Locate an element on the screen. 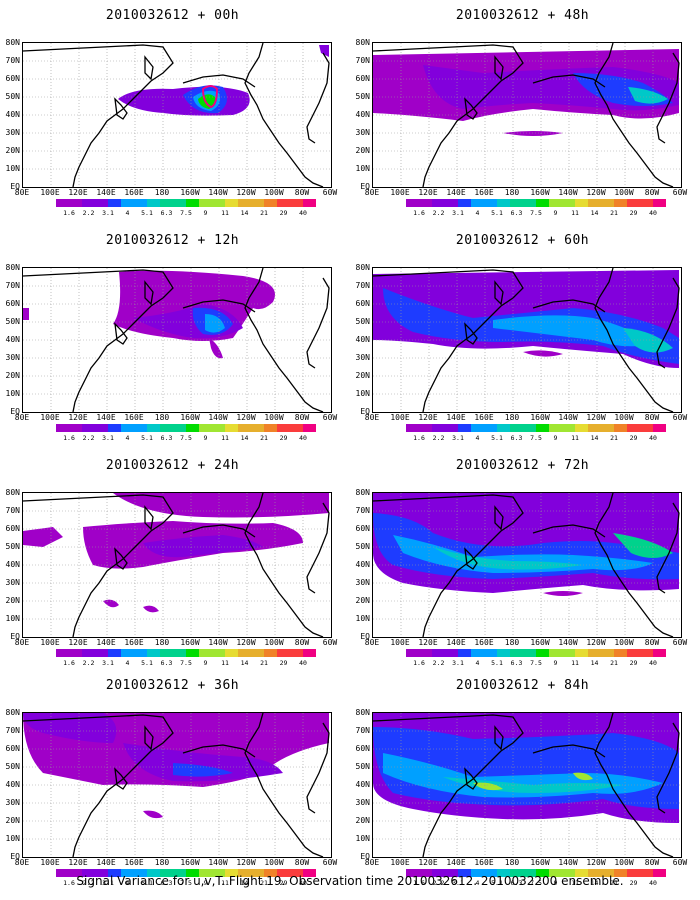  colorbar-level-label: 6.3 is located at coordinates (516, 438).